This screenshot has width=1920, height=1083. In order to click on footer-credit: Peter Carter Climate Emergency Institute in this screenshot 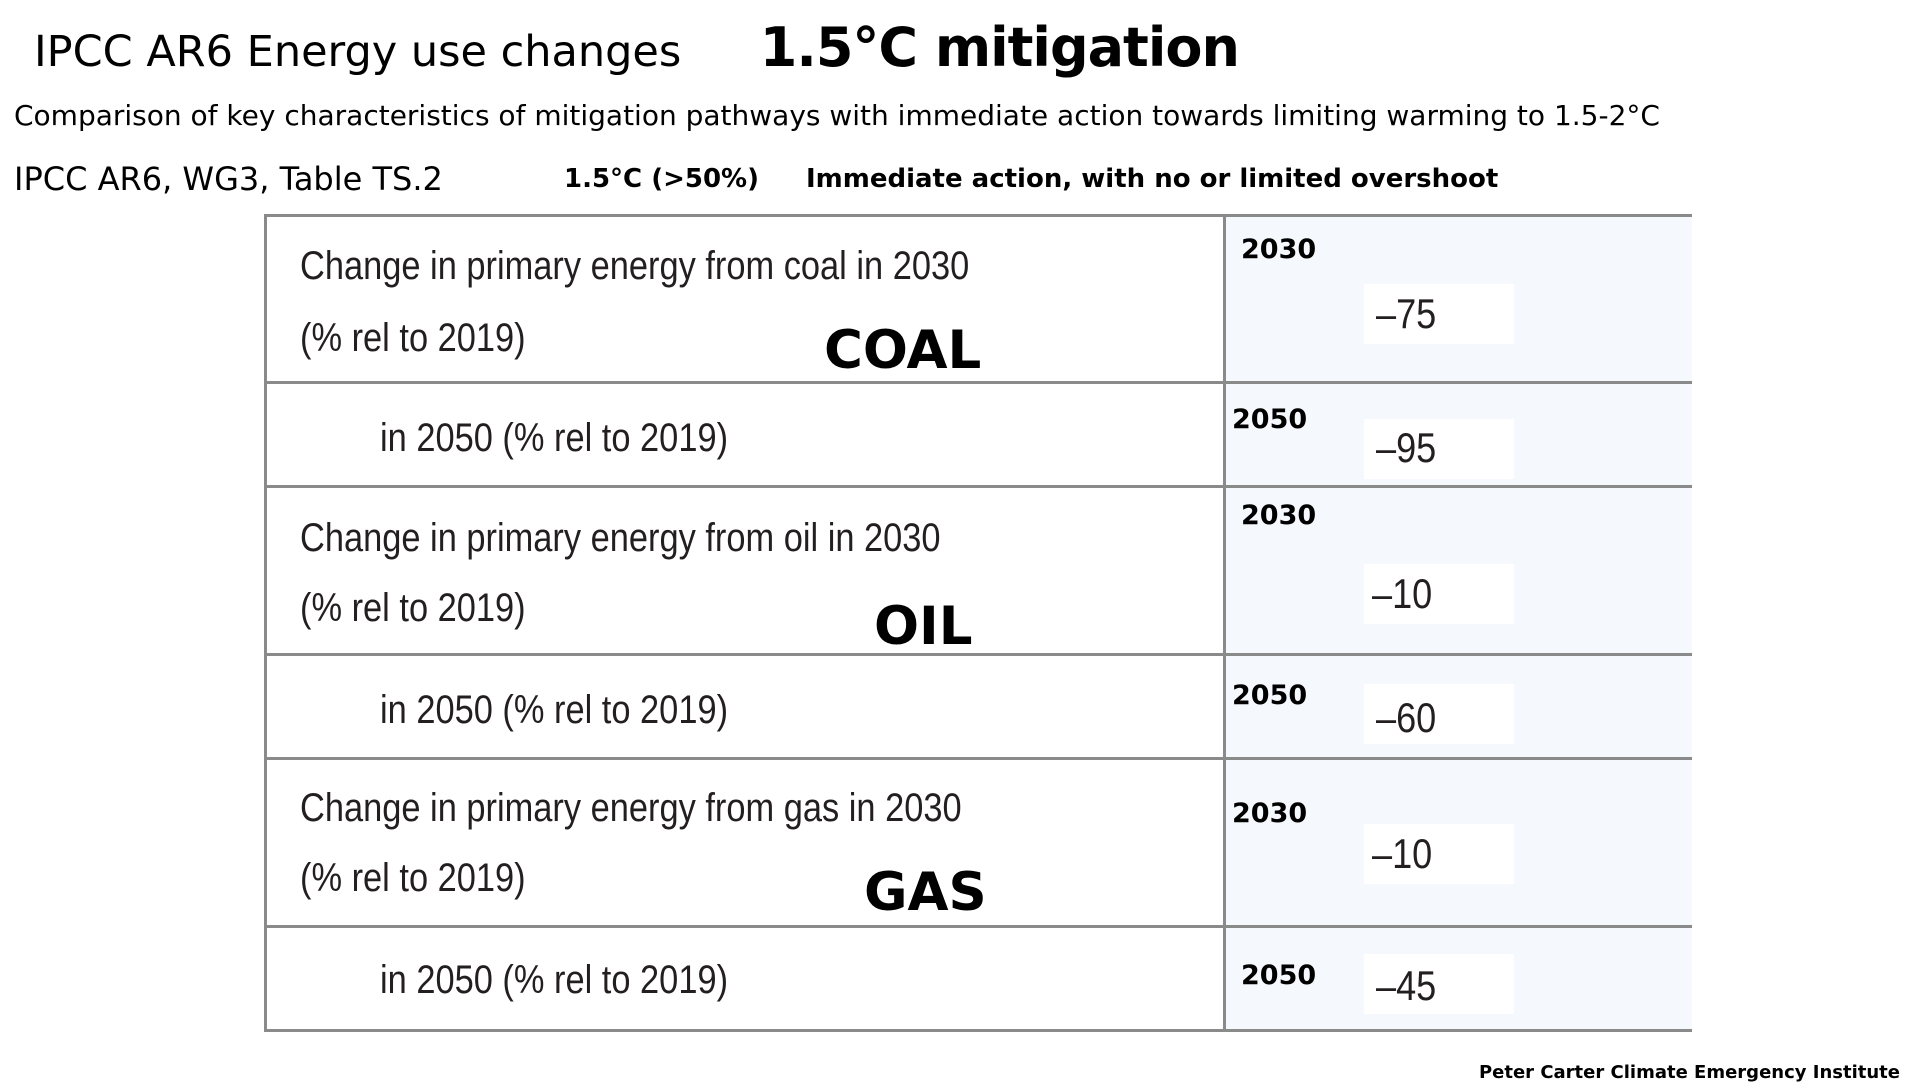, I will do `click(1689, 1072)`.